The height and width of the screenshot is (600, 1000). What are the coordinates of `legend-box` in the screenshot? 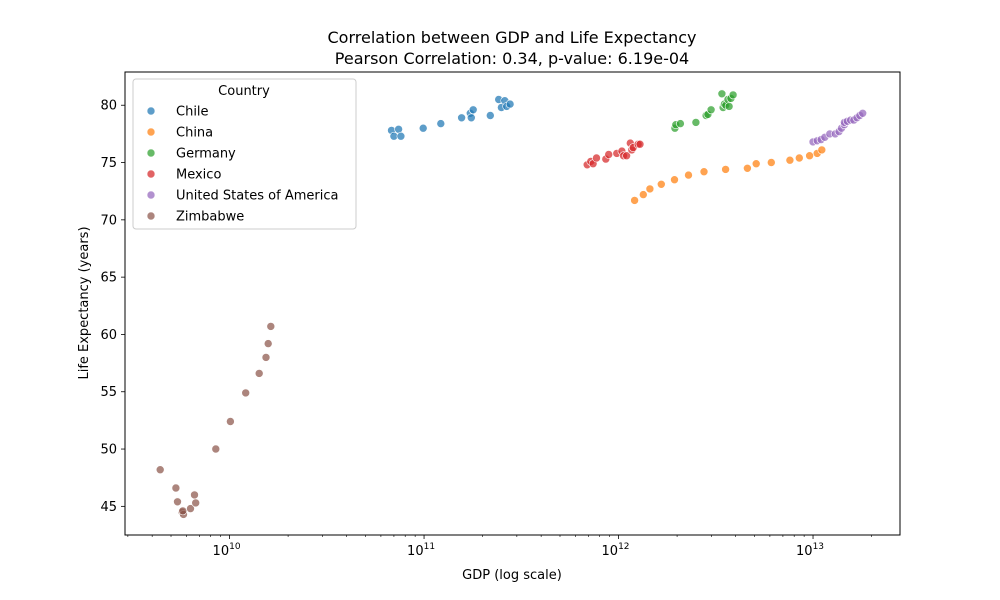 It's located at (244, 154).